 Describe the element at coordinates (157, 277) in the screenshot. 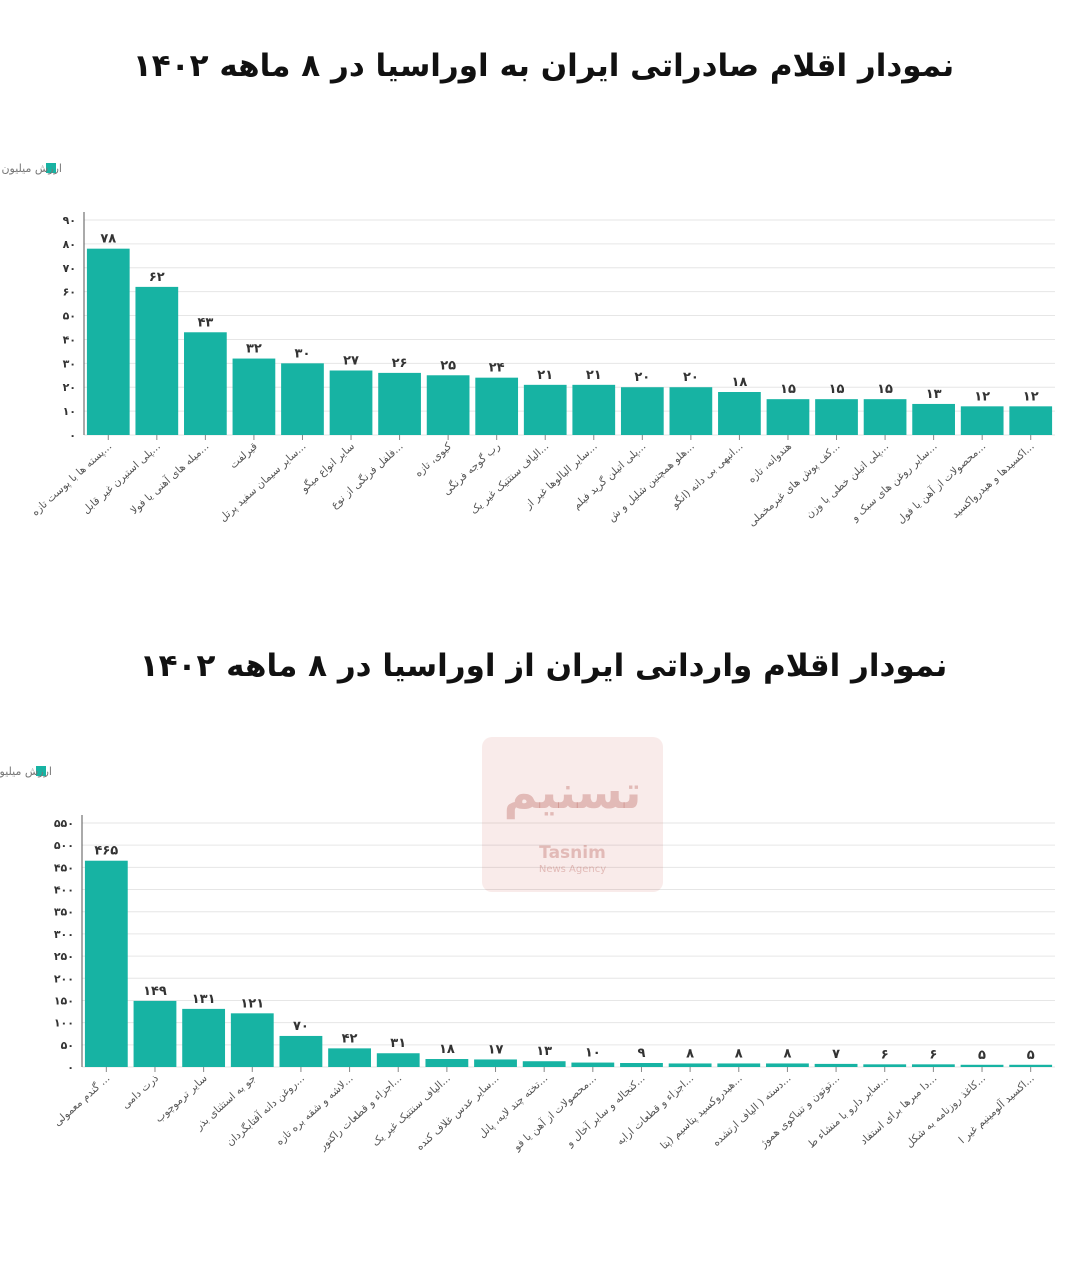

I see `data-label: ۶۲` at that location.